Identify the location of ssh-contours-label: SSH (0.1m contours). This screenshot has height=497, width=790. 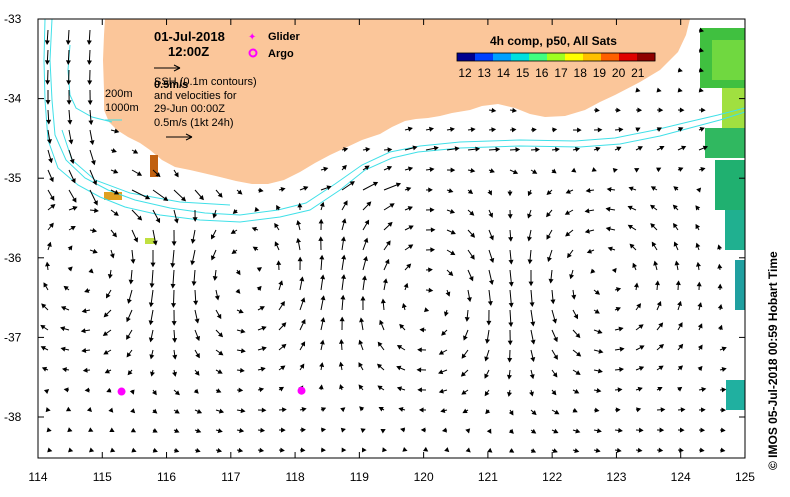
(205, 82).